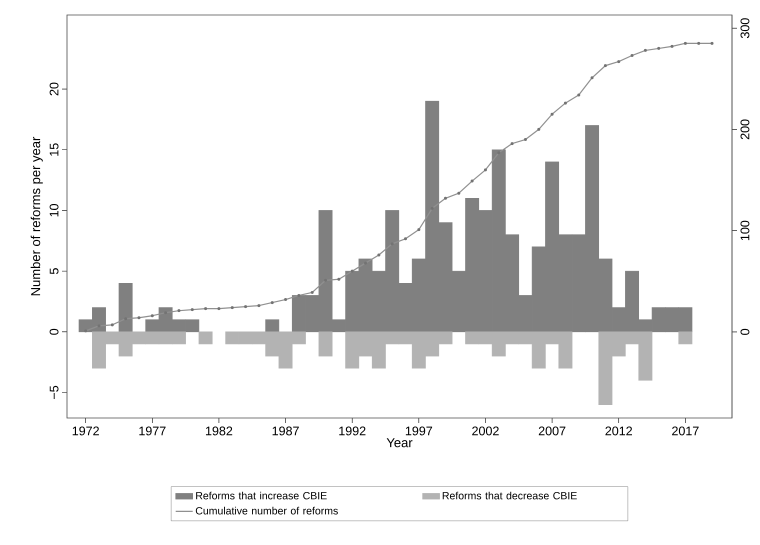 The height and width of the screenshot is (545, 760). Describe the element at coordinates (685, 431) in the screenshot. I see `x-tick-label: 2017` at that location.